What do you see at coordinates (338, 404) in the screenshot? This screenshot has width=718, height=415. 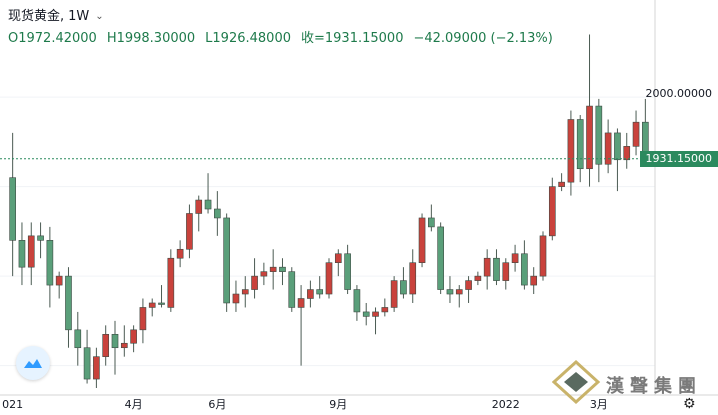 I see `x-tick-label: 9月` at bounding box center [338, 404].